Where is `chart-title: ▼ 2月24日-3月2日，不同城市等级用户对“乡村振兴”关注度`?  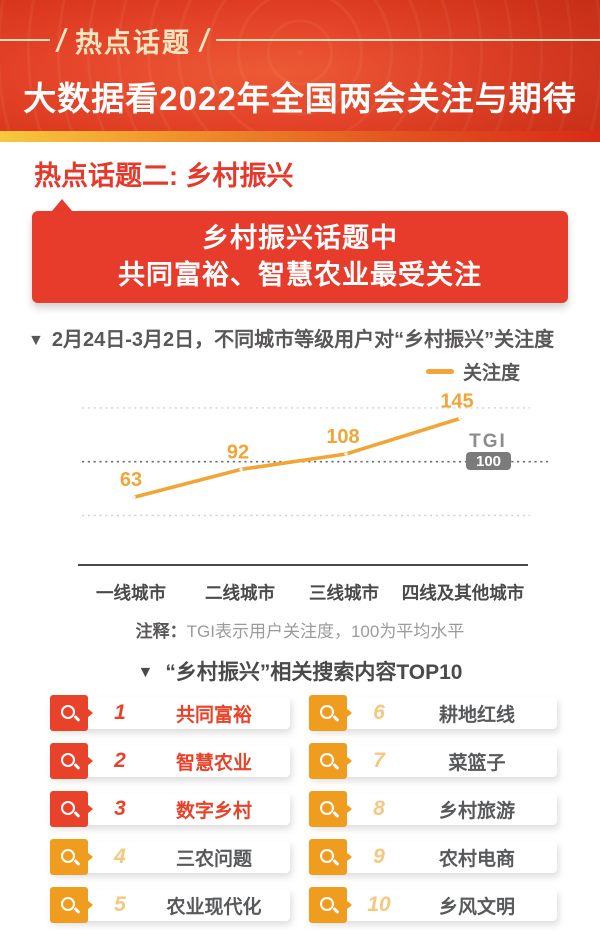 chart-title: ▼ 2月24日-3月2日，不同城市等级用户对“乡村振兴”关注度 is located at coordinates (308, 337).